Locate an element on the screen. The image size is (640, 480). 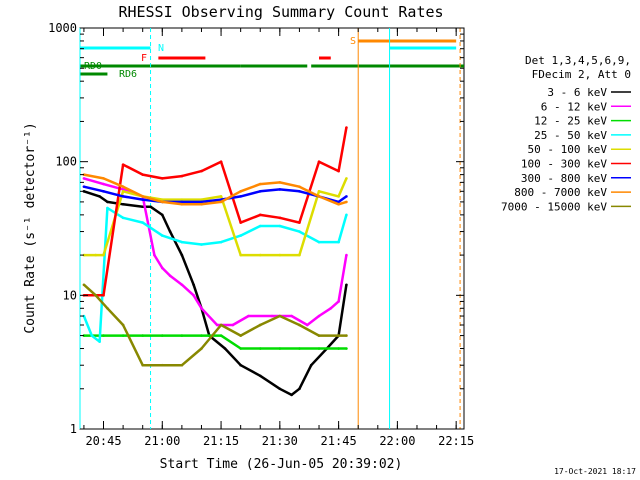
legend-entry-label: 3 - 6 keV is located at coordinates (577, 92).